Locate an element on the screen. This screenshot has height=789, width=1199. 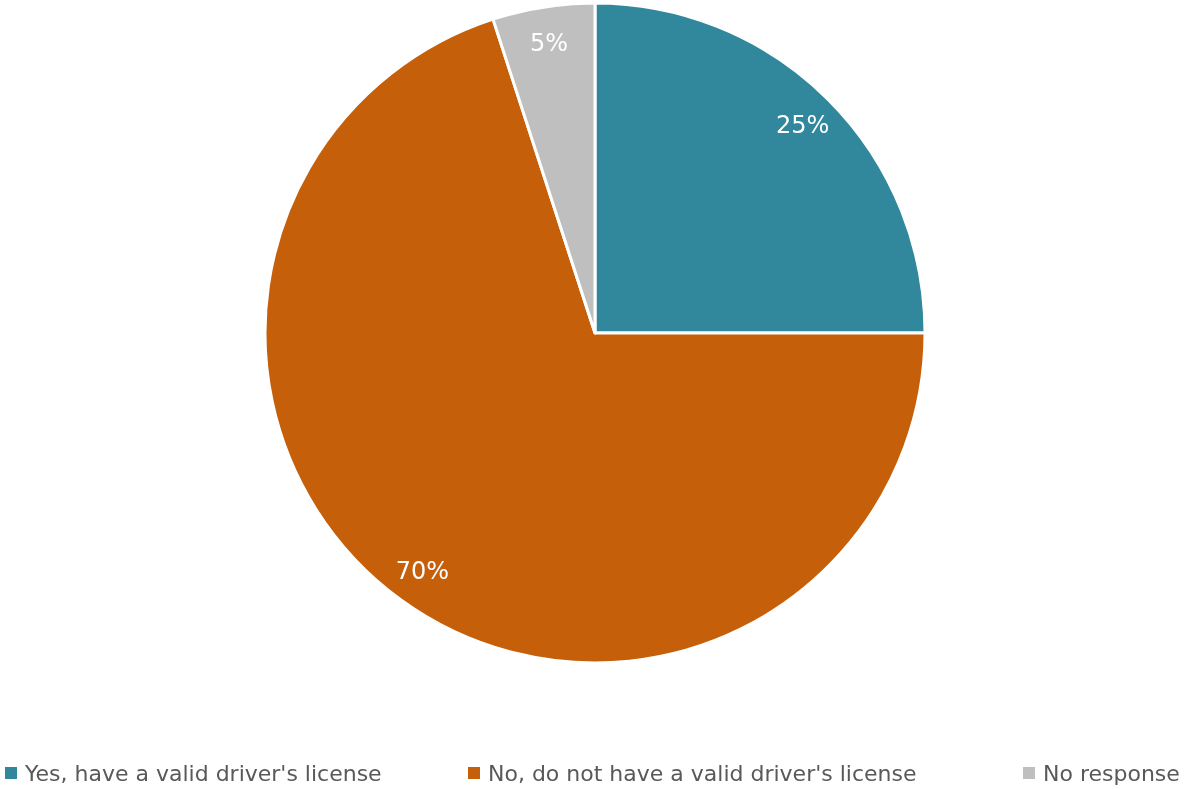
legend-label: No, do not have a valid driver's license is located at coordinates (702, 773).